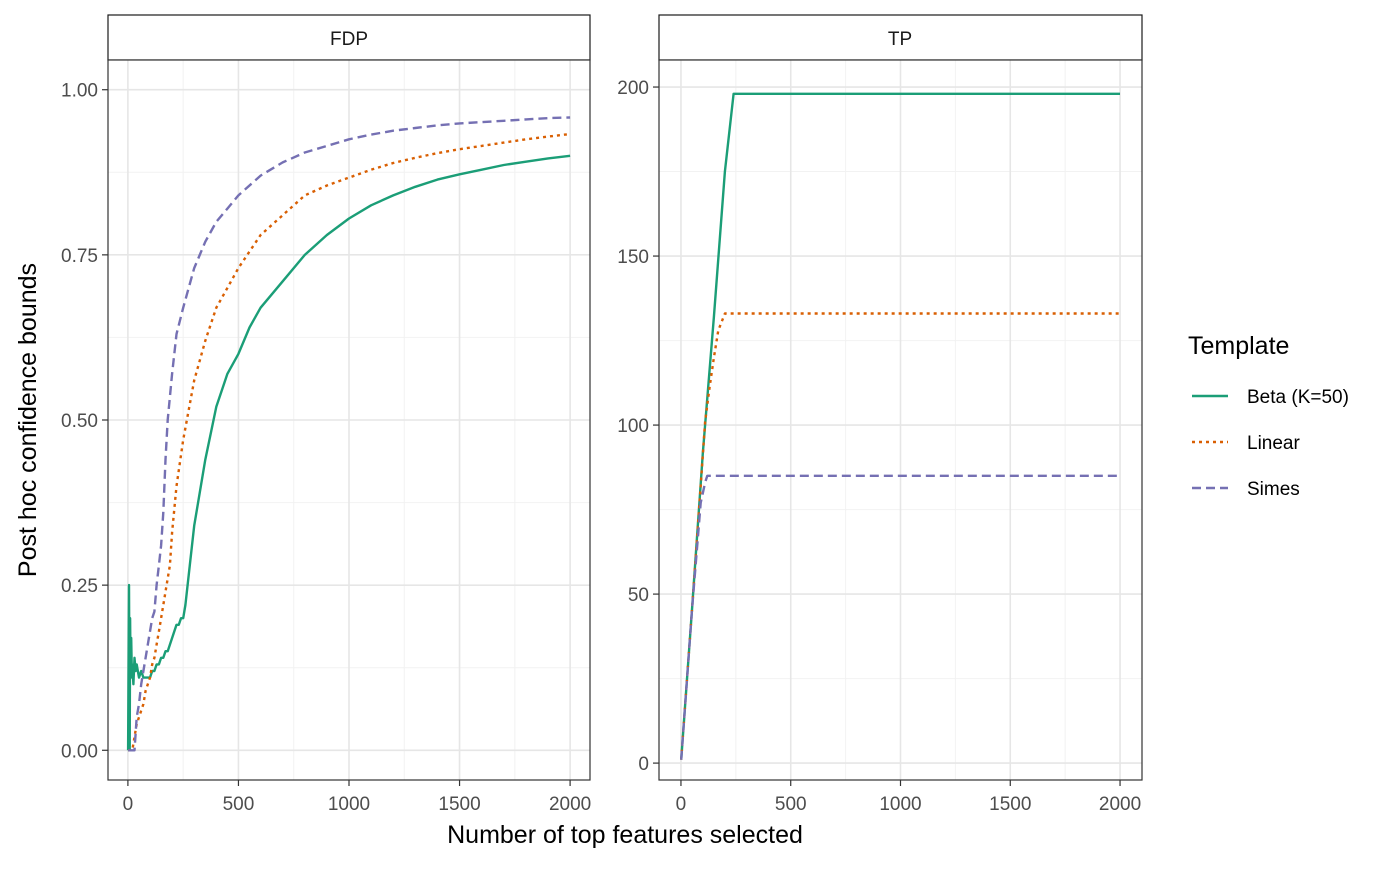 The image size is (1400, 870). What do you see at coordinates (625, 835) in the screenshot?
I see `x-axis-title: Number of top features selected` at bounding box center [625, 835].